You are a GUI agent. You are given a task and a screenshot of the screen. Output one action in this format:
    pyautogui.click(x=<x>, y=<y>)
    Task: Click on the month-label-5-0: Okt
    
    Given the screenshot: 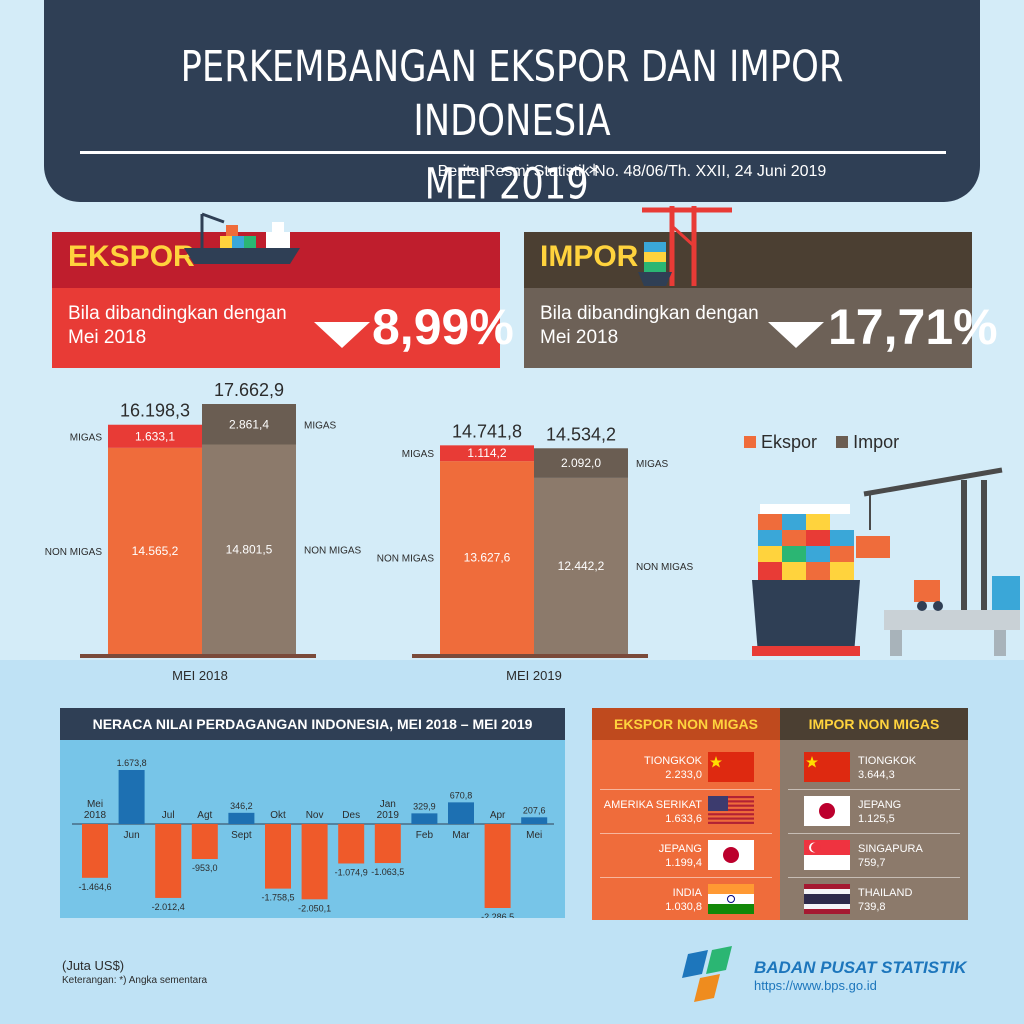 What is the action you would take?
    pyautogui.click(x=278, y=815)
    